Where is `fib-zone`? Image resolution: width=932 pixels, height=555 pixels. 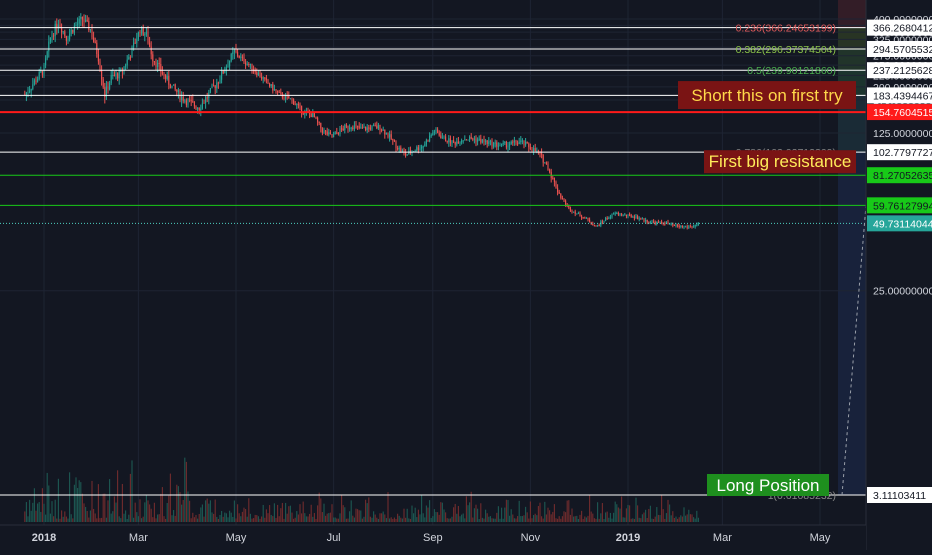
fib-zone is located at coordinates (852, 9).